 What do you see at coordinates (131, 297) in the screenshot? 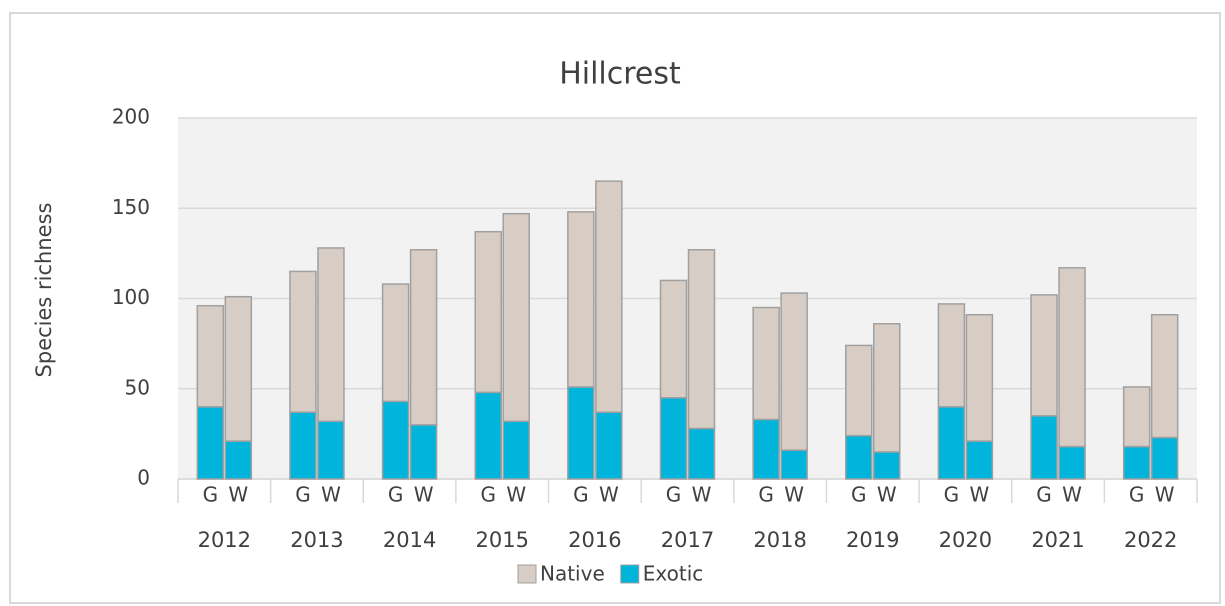
I see `y-tick-label: 100` at bounding box center [131, 297].